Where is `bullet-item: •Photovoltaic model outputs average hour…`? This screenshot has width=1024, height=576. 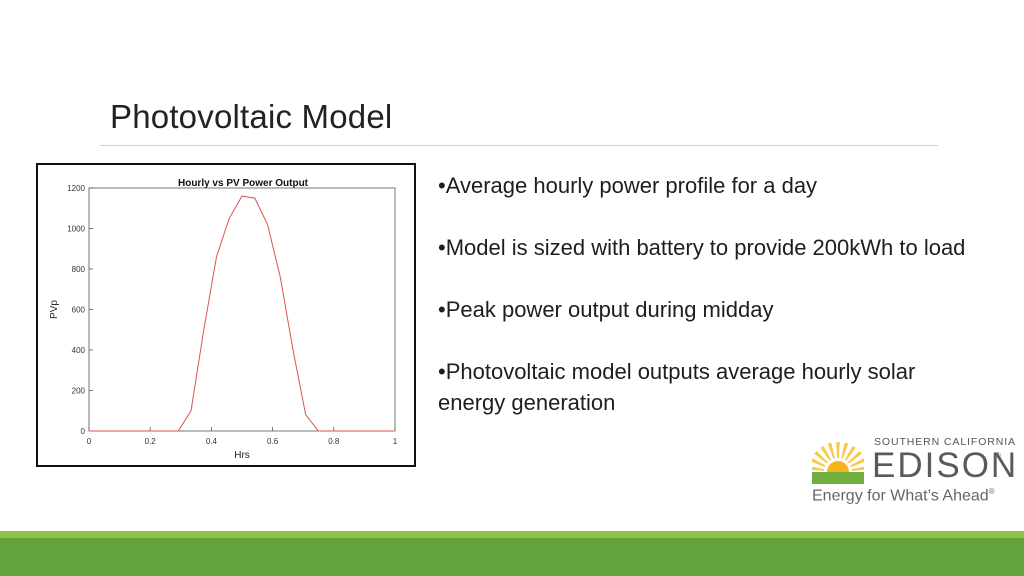
bullet-item: •Photovoltaic model outputs average hour… is located at coordinates (677, 387).